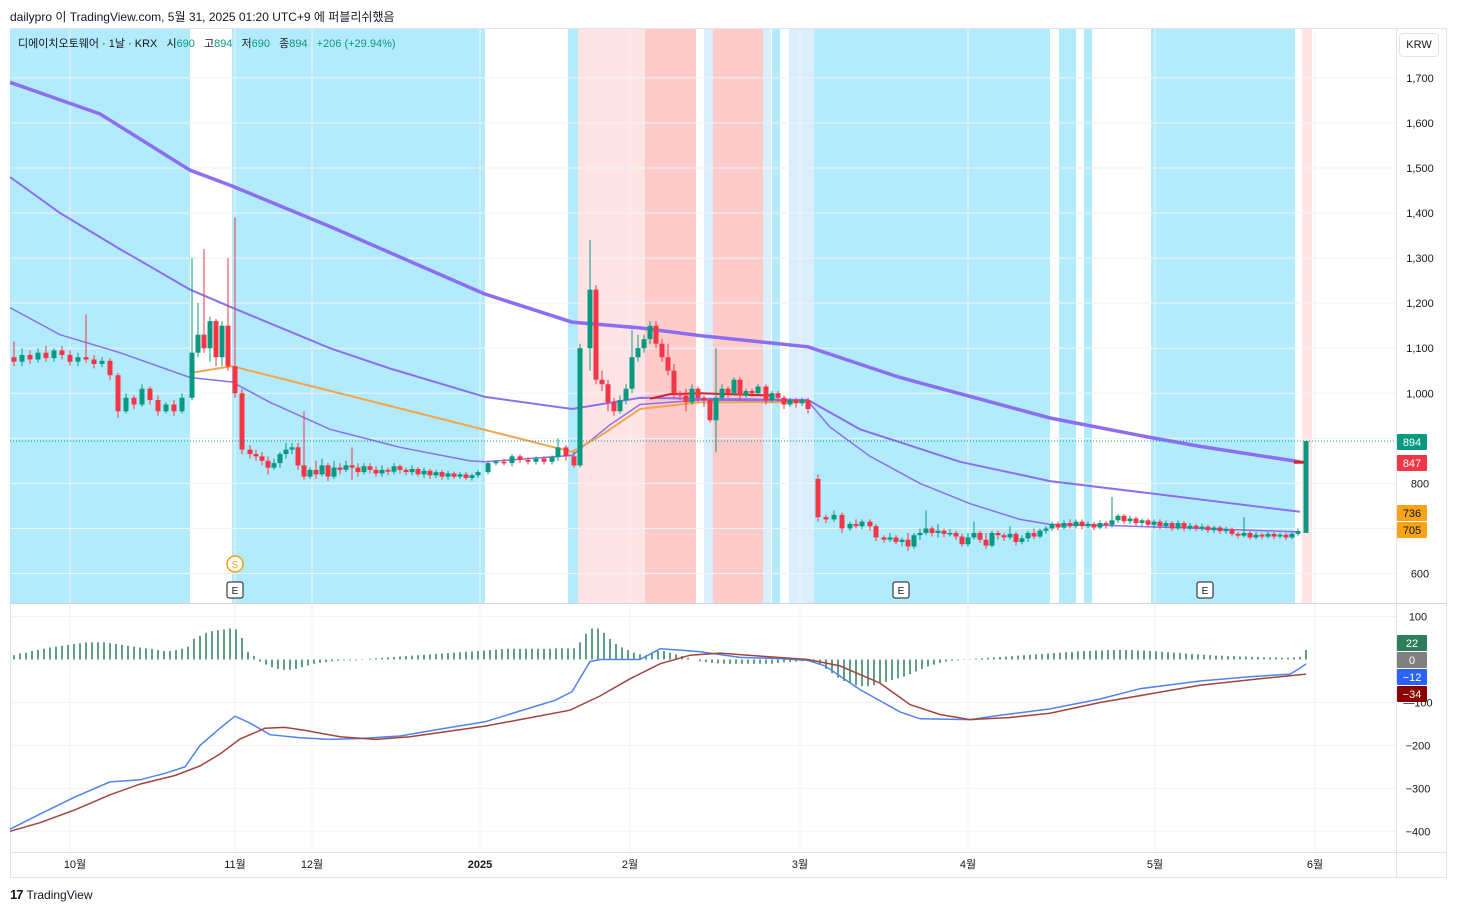 This screenshot has height=913, width=1457. I want to click on macd-axis-tick-label: −200, so click(1418, 746).